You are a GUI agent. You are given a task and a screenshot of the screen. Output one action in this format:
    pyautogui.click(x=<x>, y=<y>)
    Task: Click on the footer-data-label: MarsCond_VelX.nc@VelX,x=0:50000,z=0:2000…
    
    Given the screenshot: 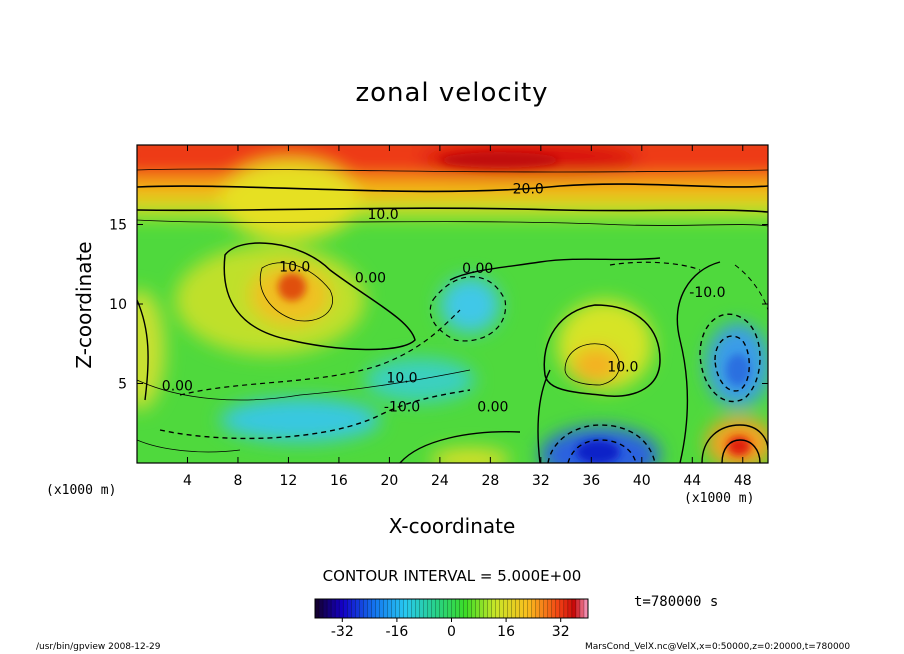 What is the action you would take?
    pyautogui.click(x=718, y=647)
    